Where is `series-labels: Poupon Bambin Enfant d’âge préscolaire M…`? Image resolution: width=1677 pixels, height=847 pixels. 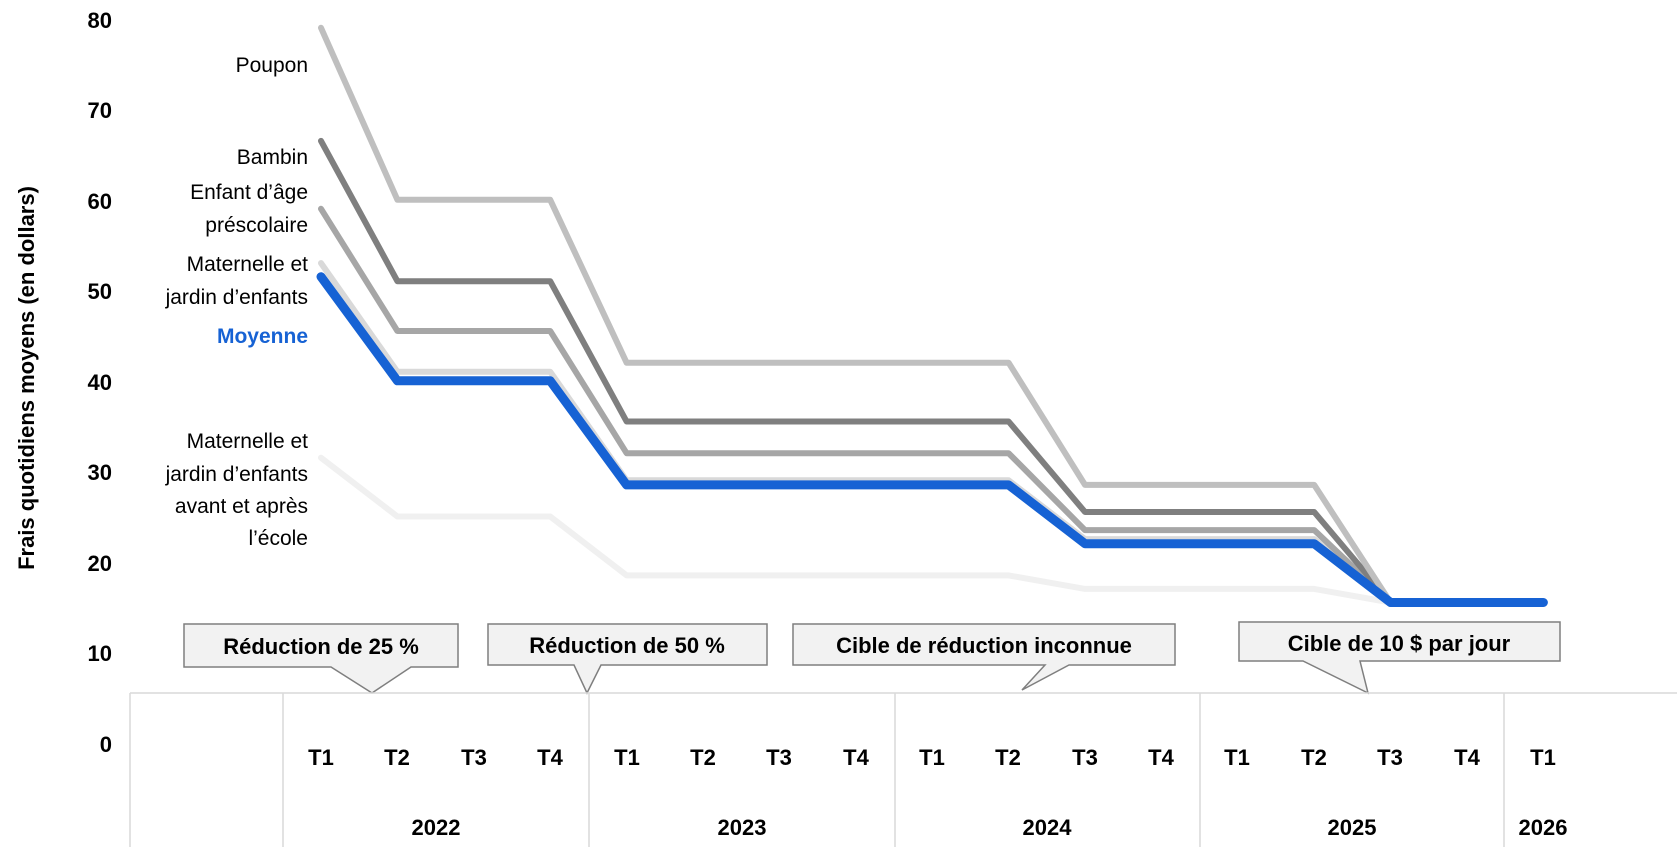 series-labels: Poupon Bambin Enfant d’âge préscolaire M… is located at coordinates (237, 302).